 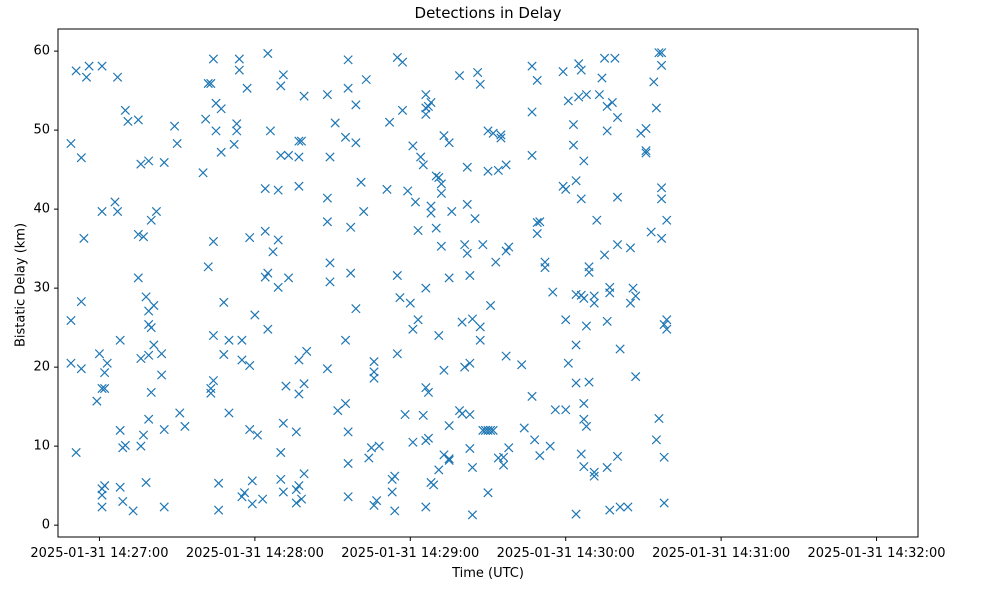 I want to click on y-tick-label: 20, so click(x=41, y=367).